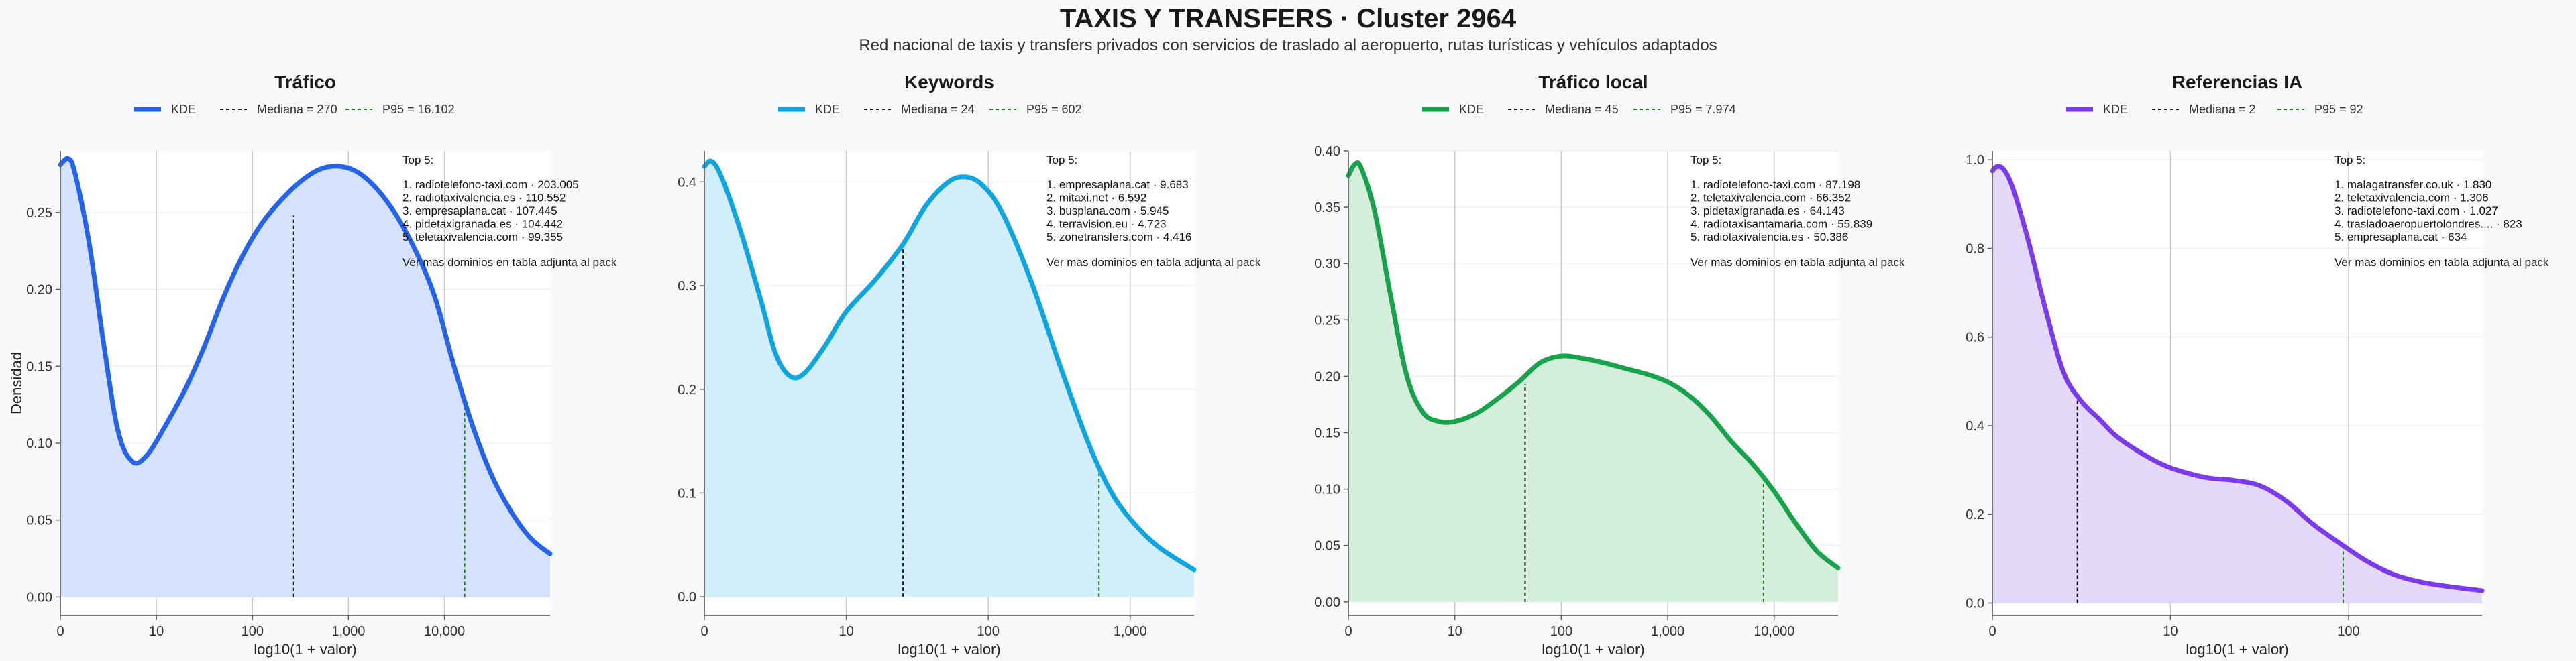 The width and height of the screenshot is (2576, 661). What do you see at coordinates (1703, 110) in the screenshot?
I see `legend-p95-label: P95 = 7.974` at bounding box center [1703, 110].